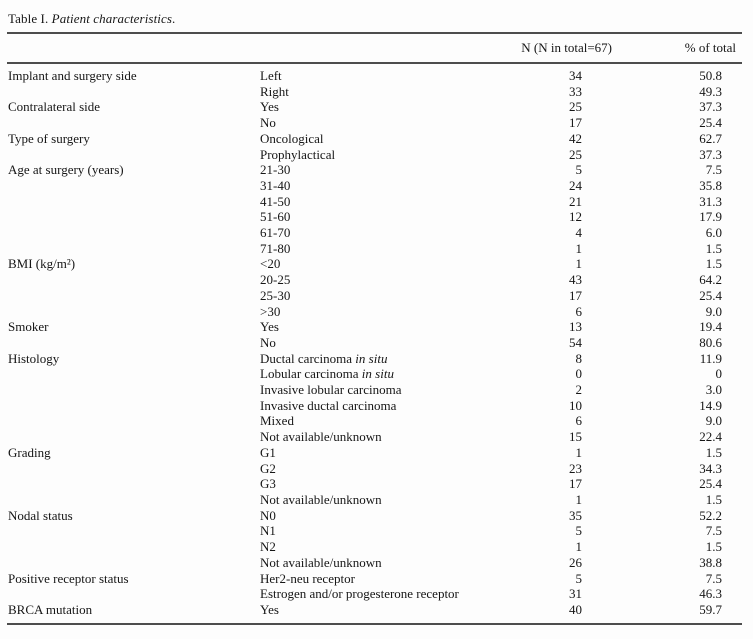  What do you see at coordinates (380, 327) in the screenshot?
I see `subcategory-cell: Yes` at bounding box center [380, 327].